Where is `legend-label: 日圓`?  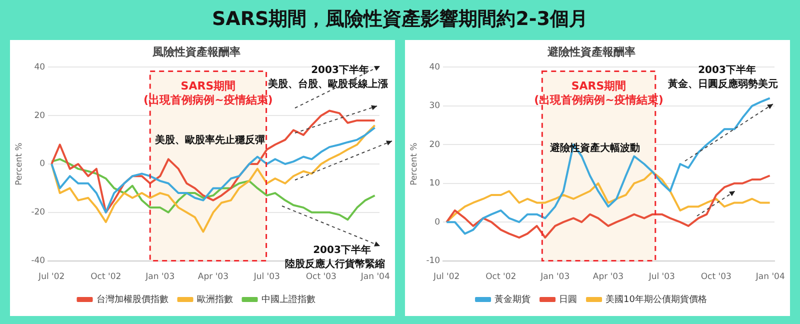
legend-label: 日圓 is located at coordinates (568, 299).